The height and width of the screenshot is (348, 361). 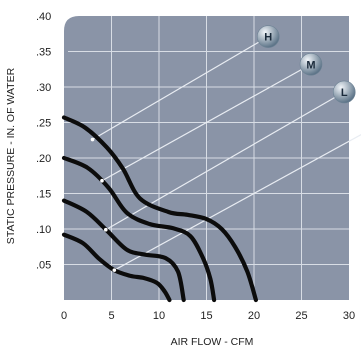 I want to click on leader-dot-s, so click(x=114, y=270).